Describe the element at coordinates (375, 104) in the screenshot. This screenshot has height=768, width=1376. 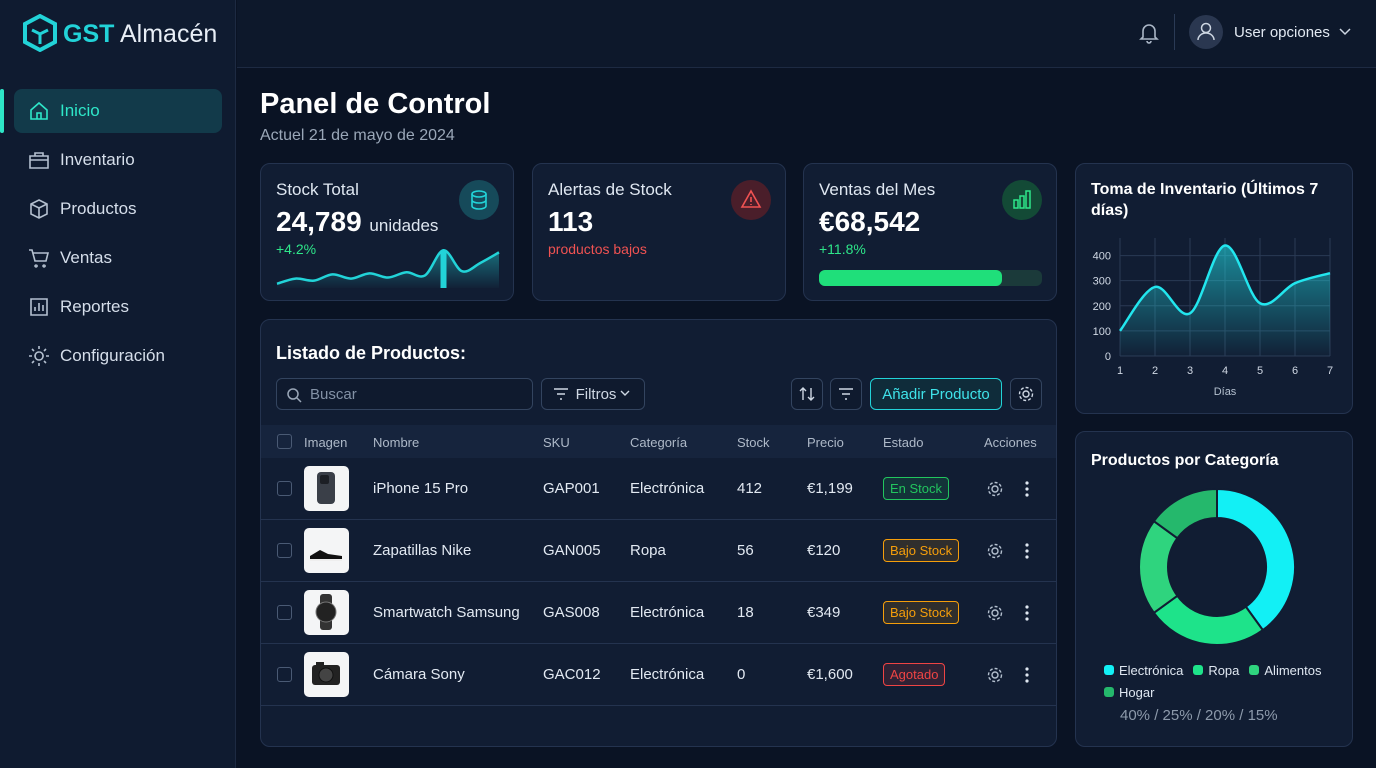
I see `page-title: Panel de Control` at that location.